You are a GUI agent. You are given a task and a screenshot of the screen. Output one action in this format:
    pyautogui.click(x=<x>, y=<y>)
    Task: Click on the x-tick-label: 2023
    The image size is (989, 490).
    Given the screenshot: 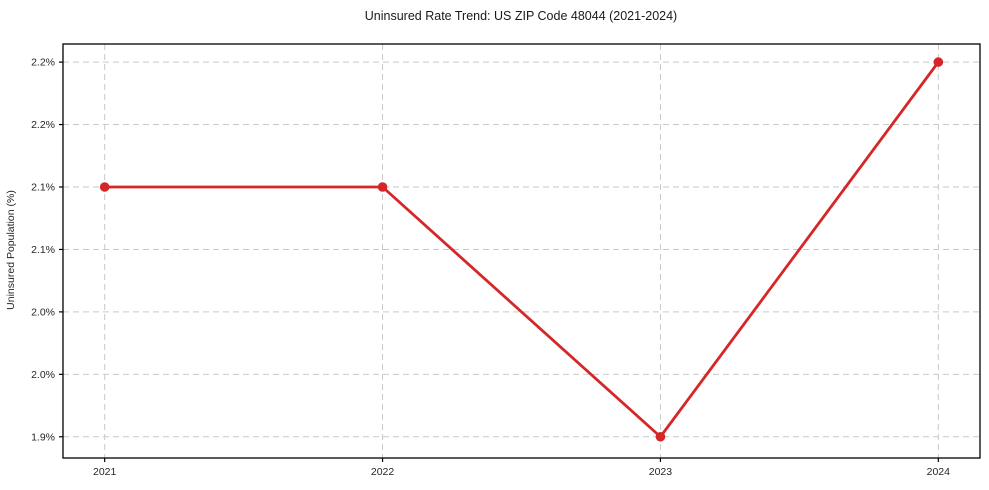 What is the action you would take?
    pyautogui.click(x=661, y=472)
    